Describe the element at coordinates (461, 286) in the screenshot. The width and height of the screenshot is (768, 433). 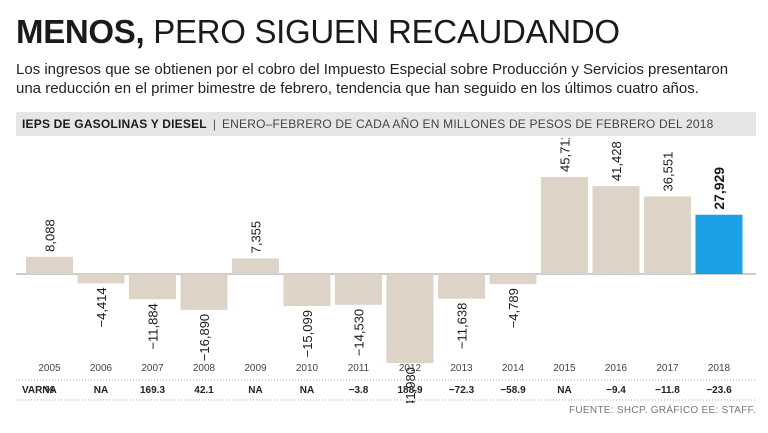
I see `bar-2013` at that location.